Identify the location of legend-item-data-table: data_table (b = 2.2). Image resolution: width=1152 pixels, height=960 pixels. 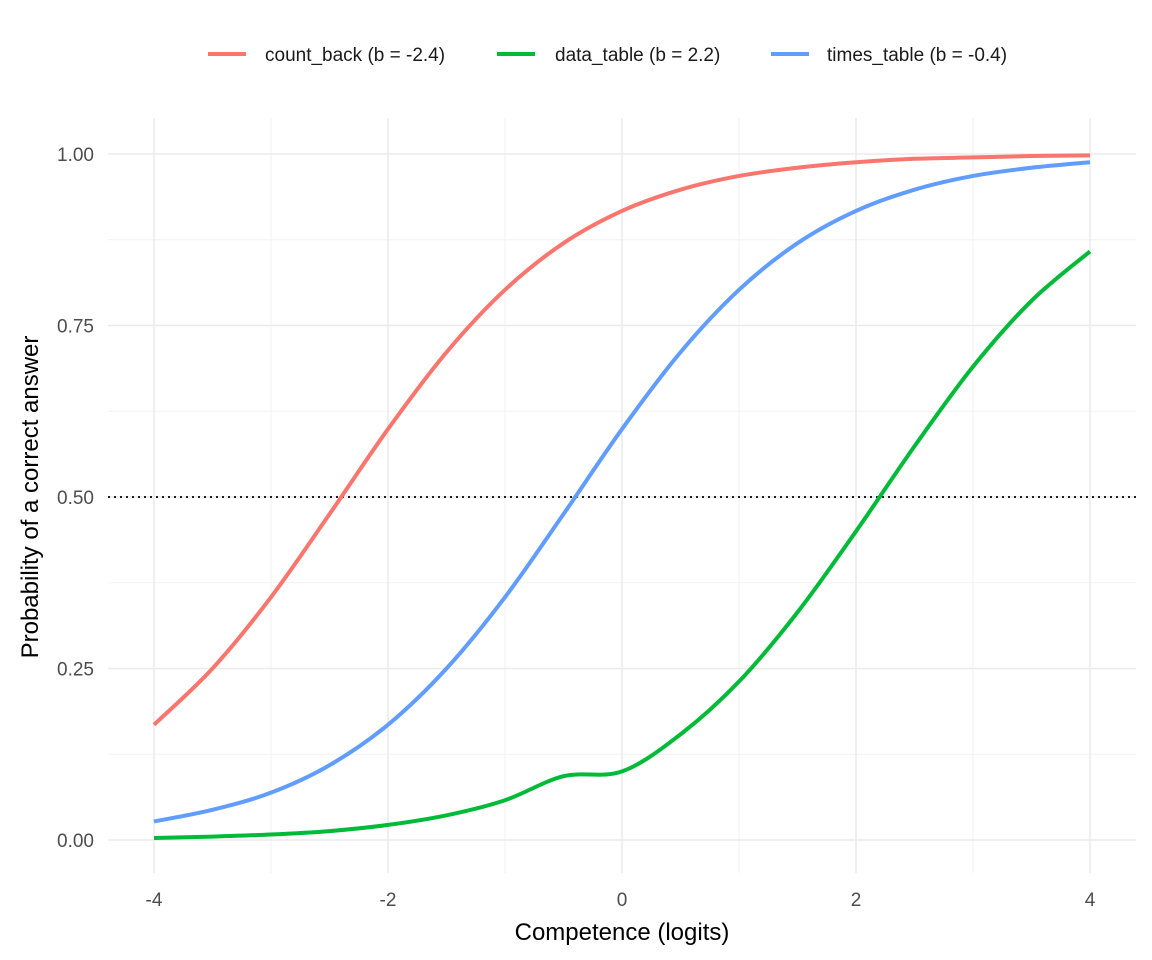
(608, 55).